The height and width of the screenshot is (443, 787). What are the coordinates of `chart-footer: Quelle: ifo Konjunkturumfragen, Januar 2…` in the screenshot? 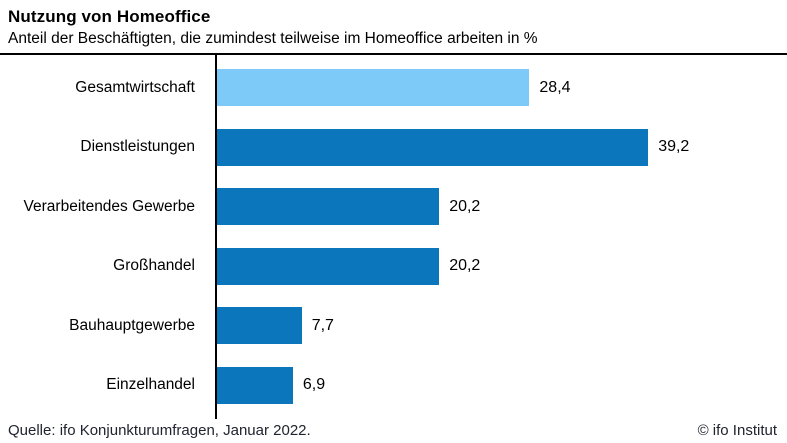 It's located at (393, 431).